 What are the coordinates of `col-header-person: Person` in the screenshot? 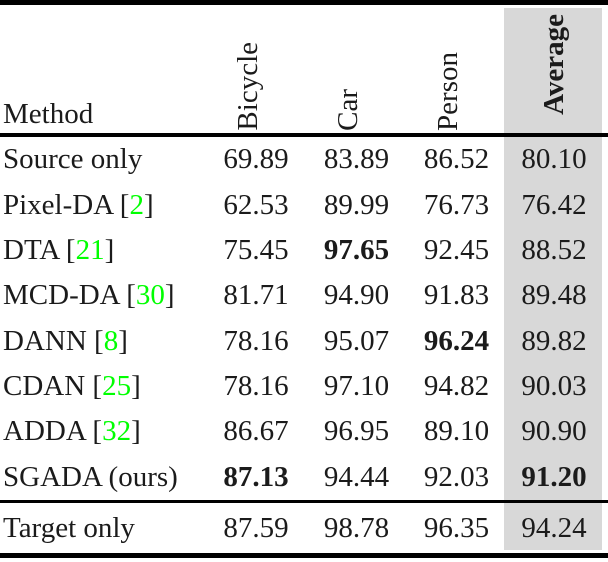 It's located at (456, 69).